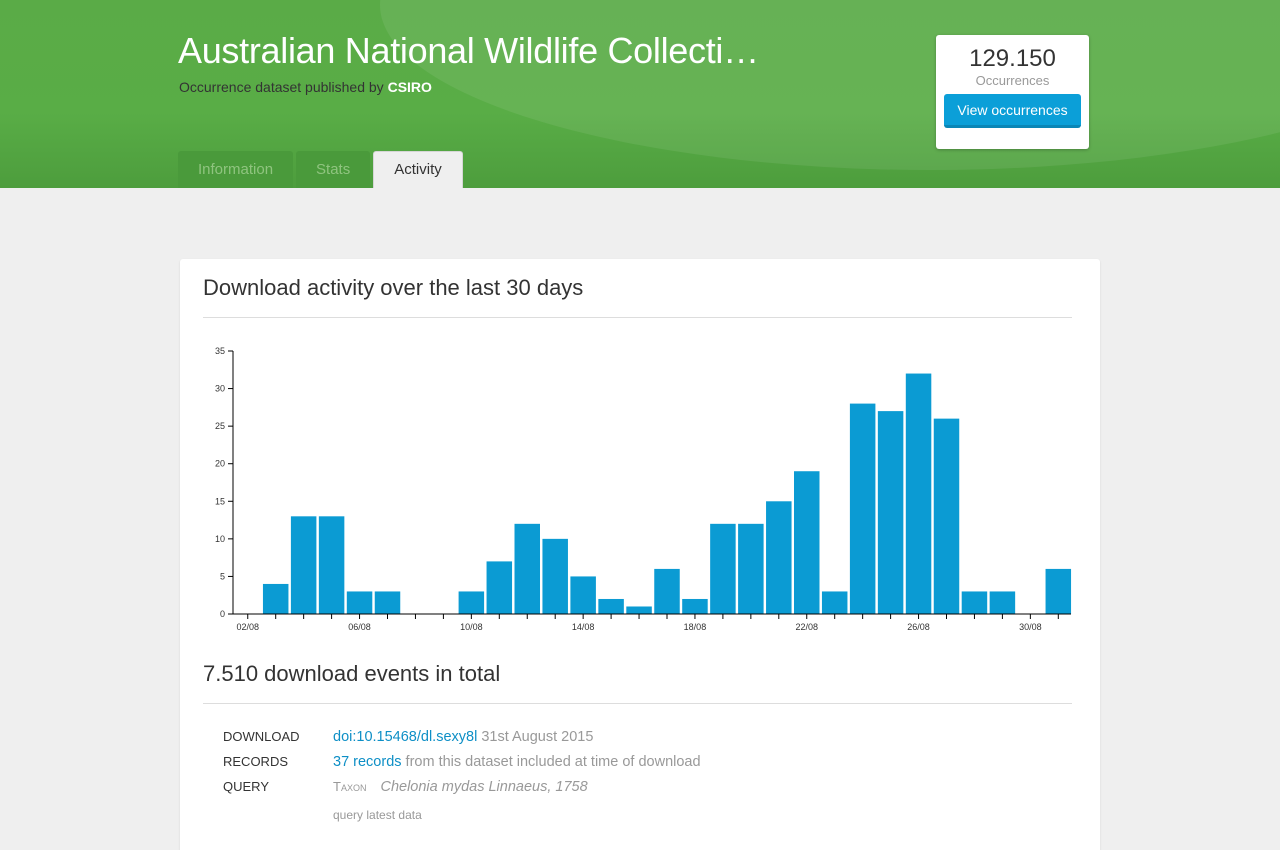 This screenshot has height=850, width=1280. I want to click on y-tick-label: 15, so click(220, 501).